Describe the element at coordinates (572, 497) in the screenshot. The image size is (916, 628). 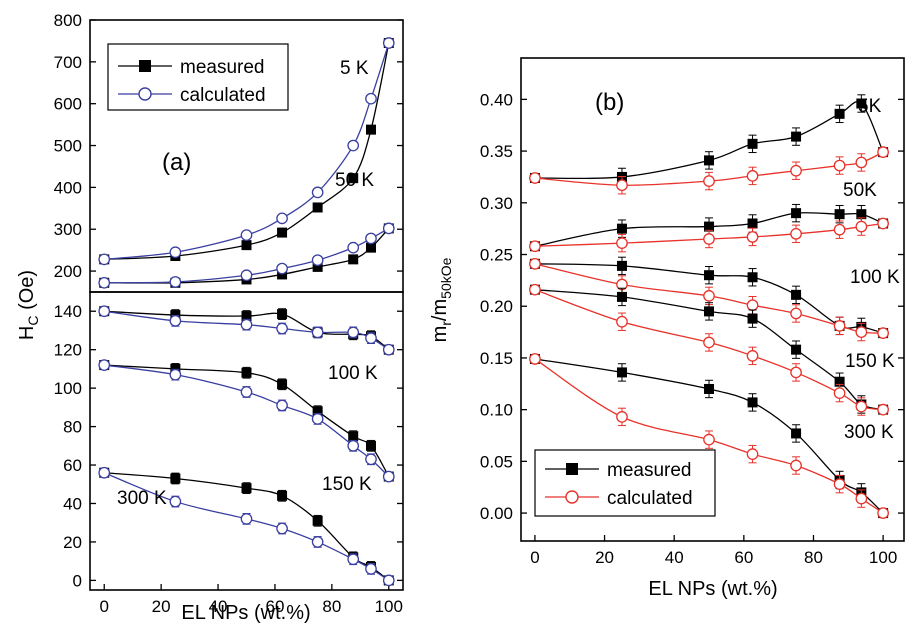
I see `legend-b-calculated-marker` at that location.